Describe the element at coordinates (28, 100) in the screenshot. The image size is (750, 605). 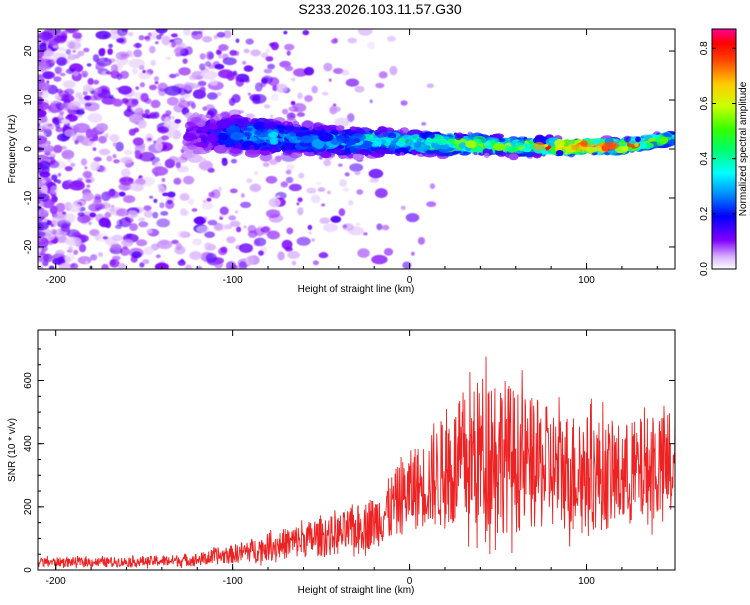
I see `spectrogram-ytick-label: 10` at that location.